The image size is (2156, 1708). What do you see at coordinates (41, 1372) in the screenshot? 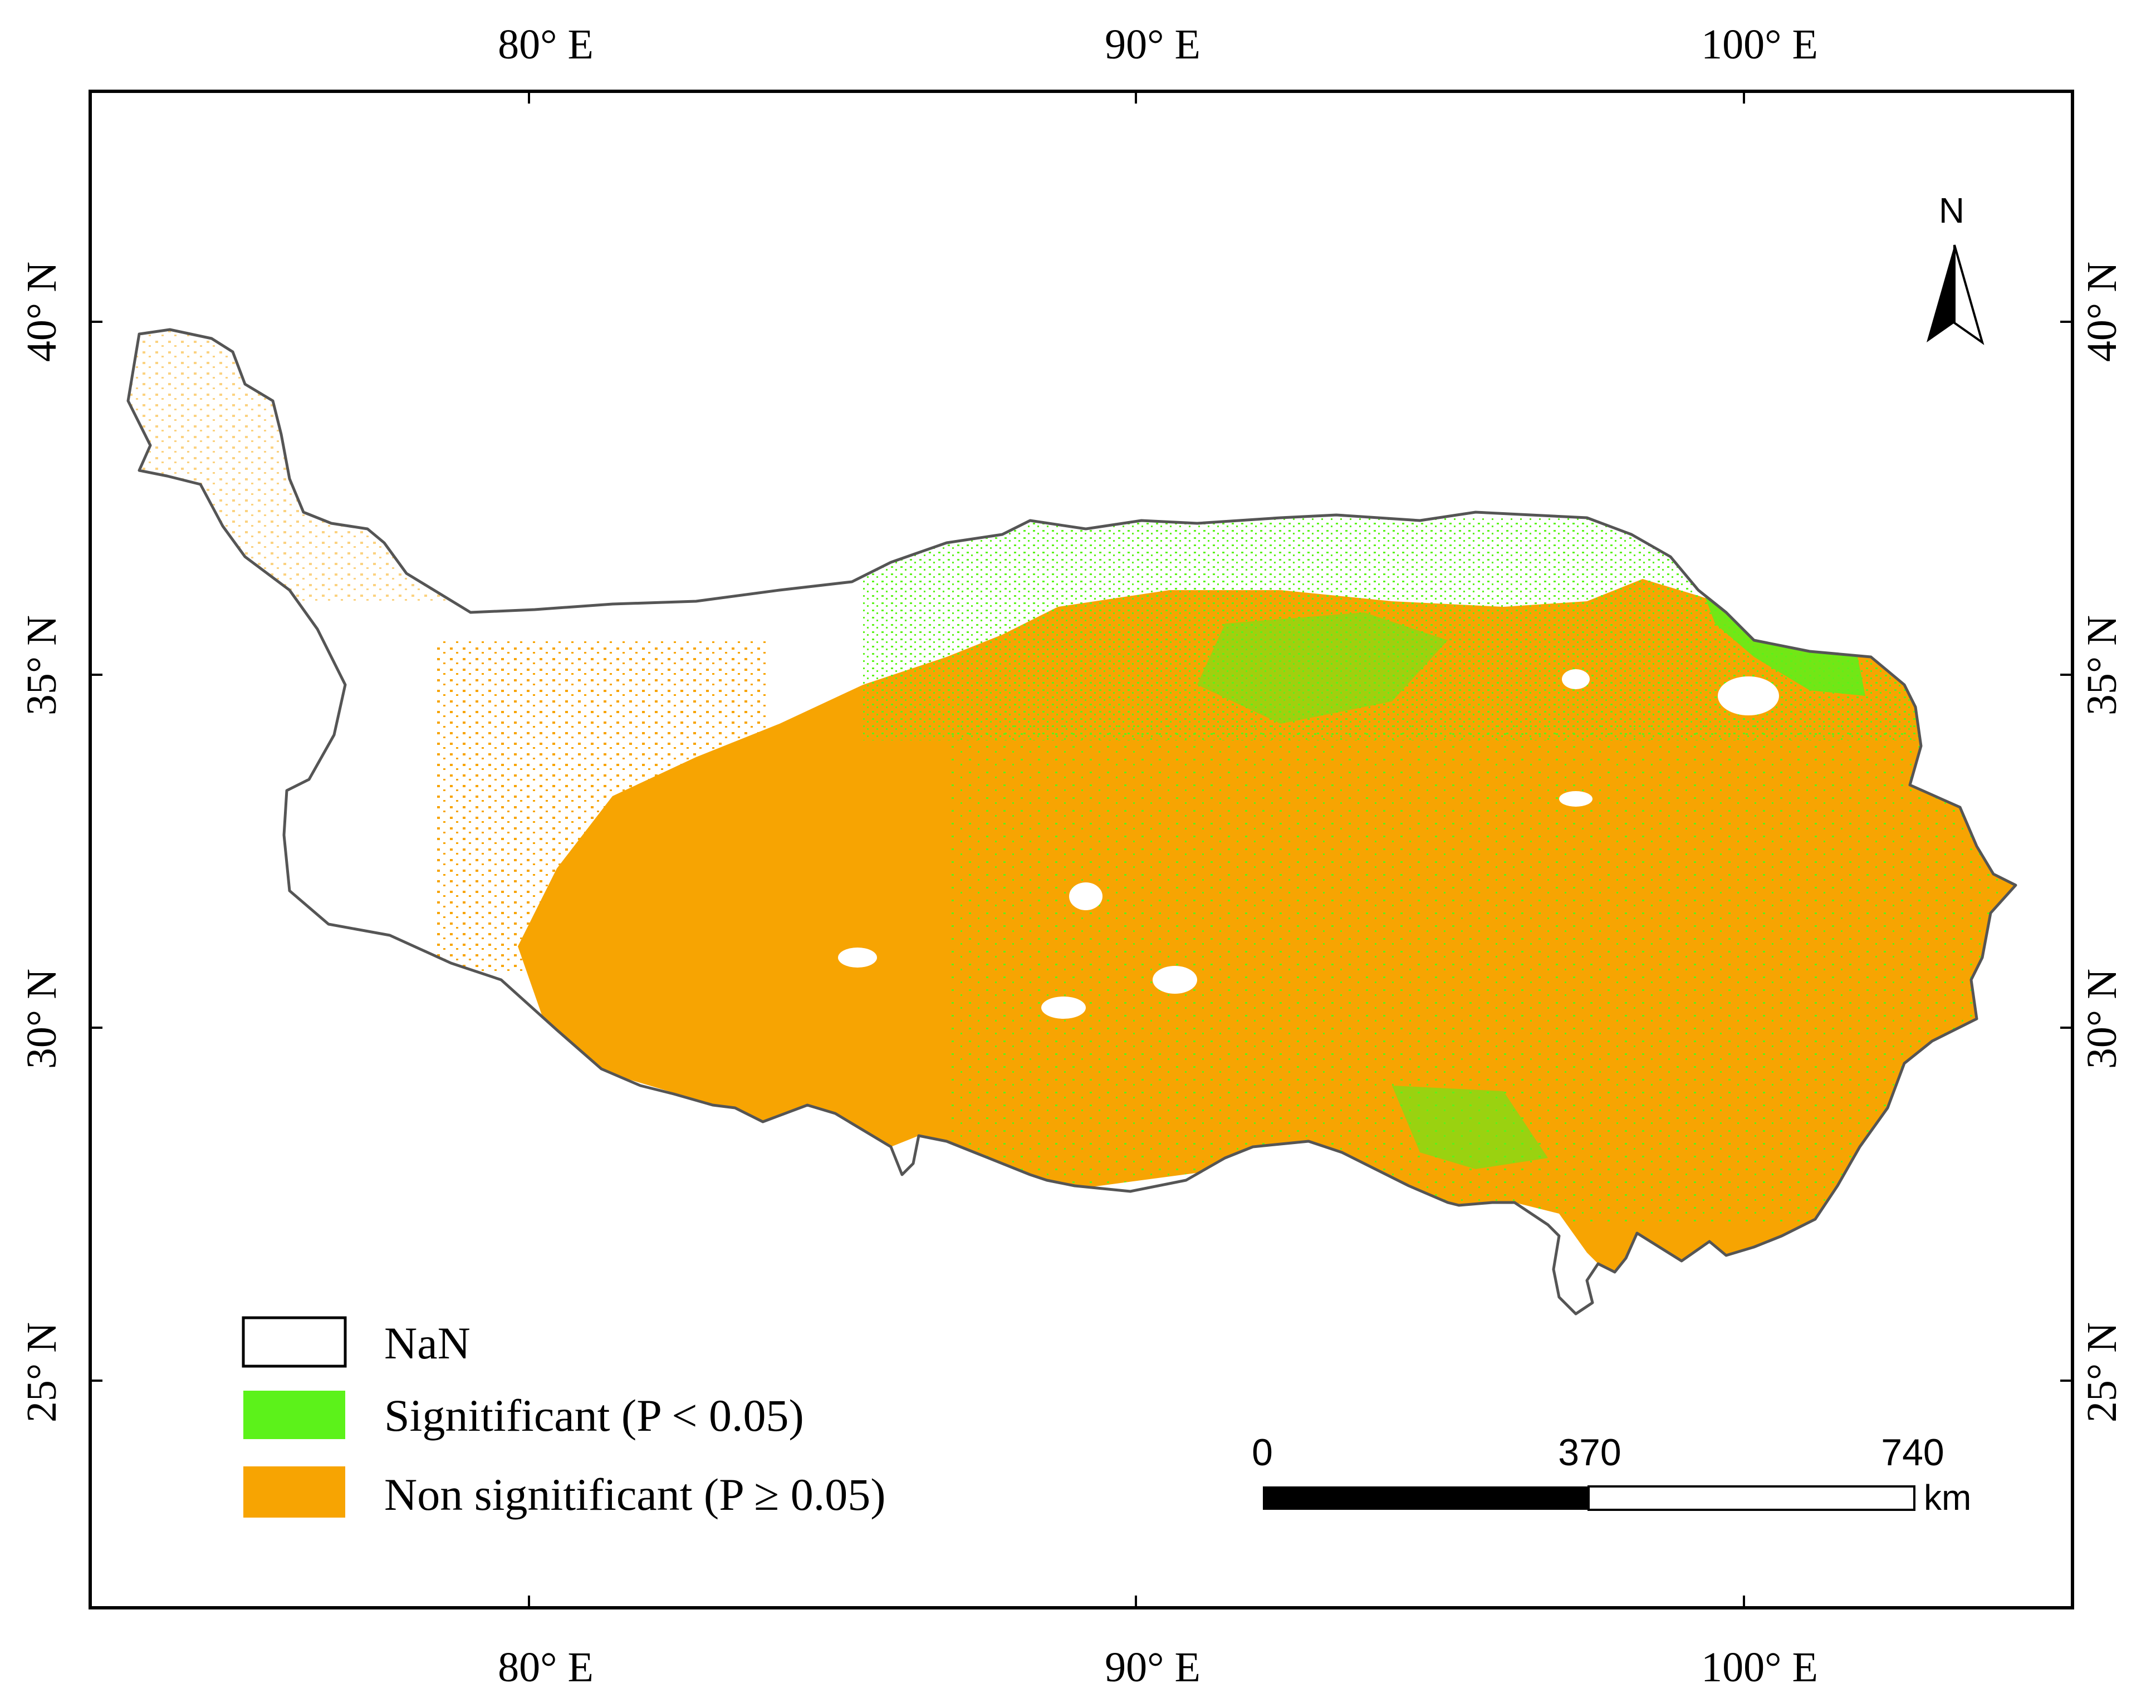
I see `lat-label-25-left: 25° N` at bounding box center [41, 1372].